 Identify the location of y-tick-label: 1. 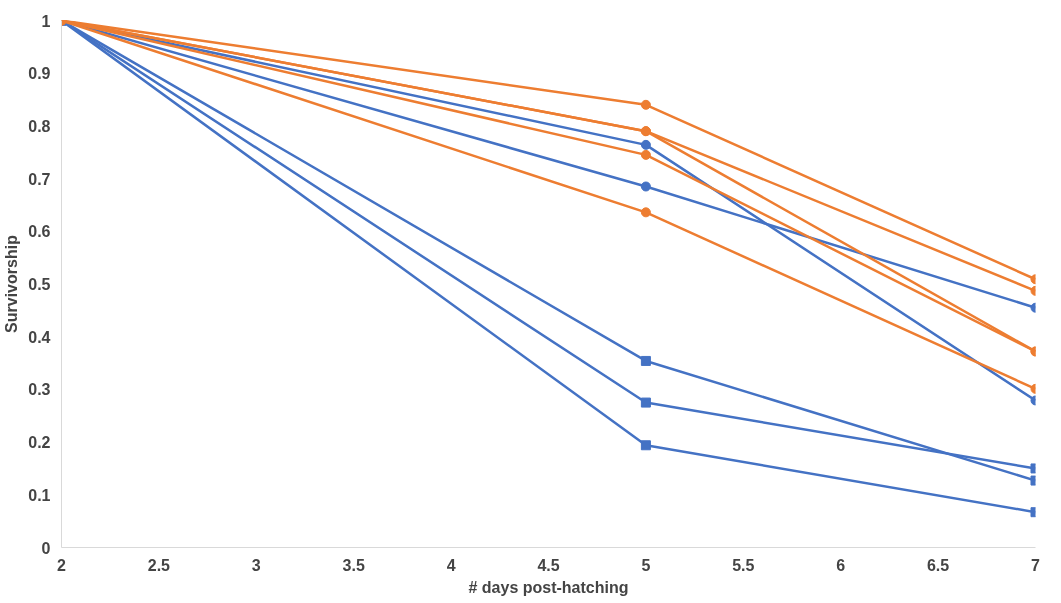
(46, 21).